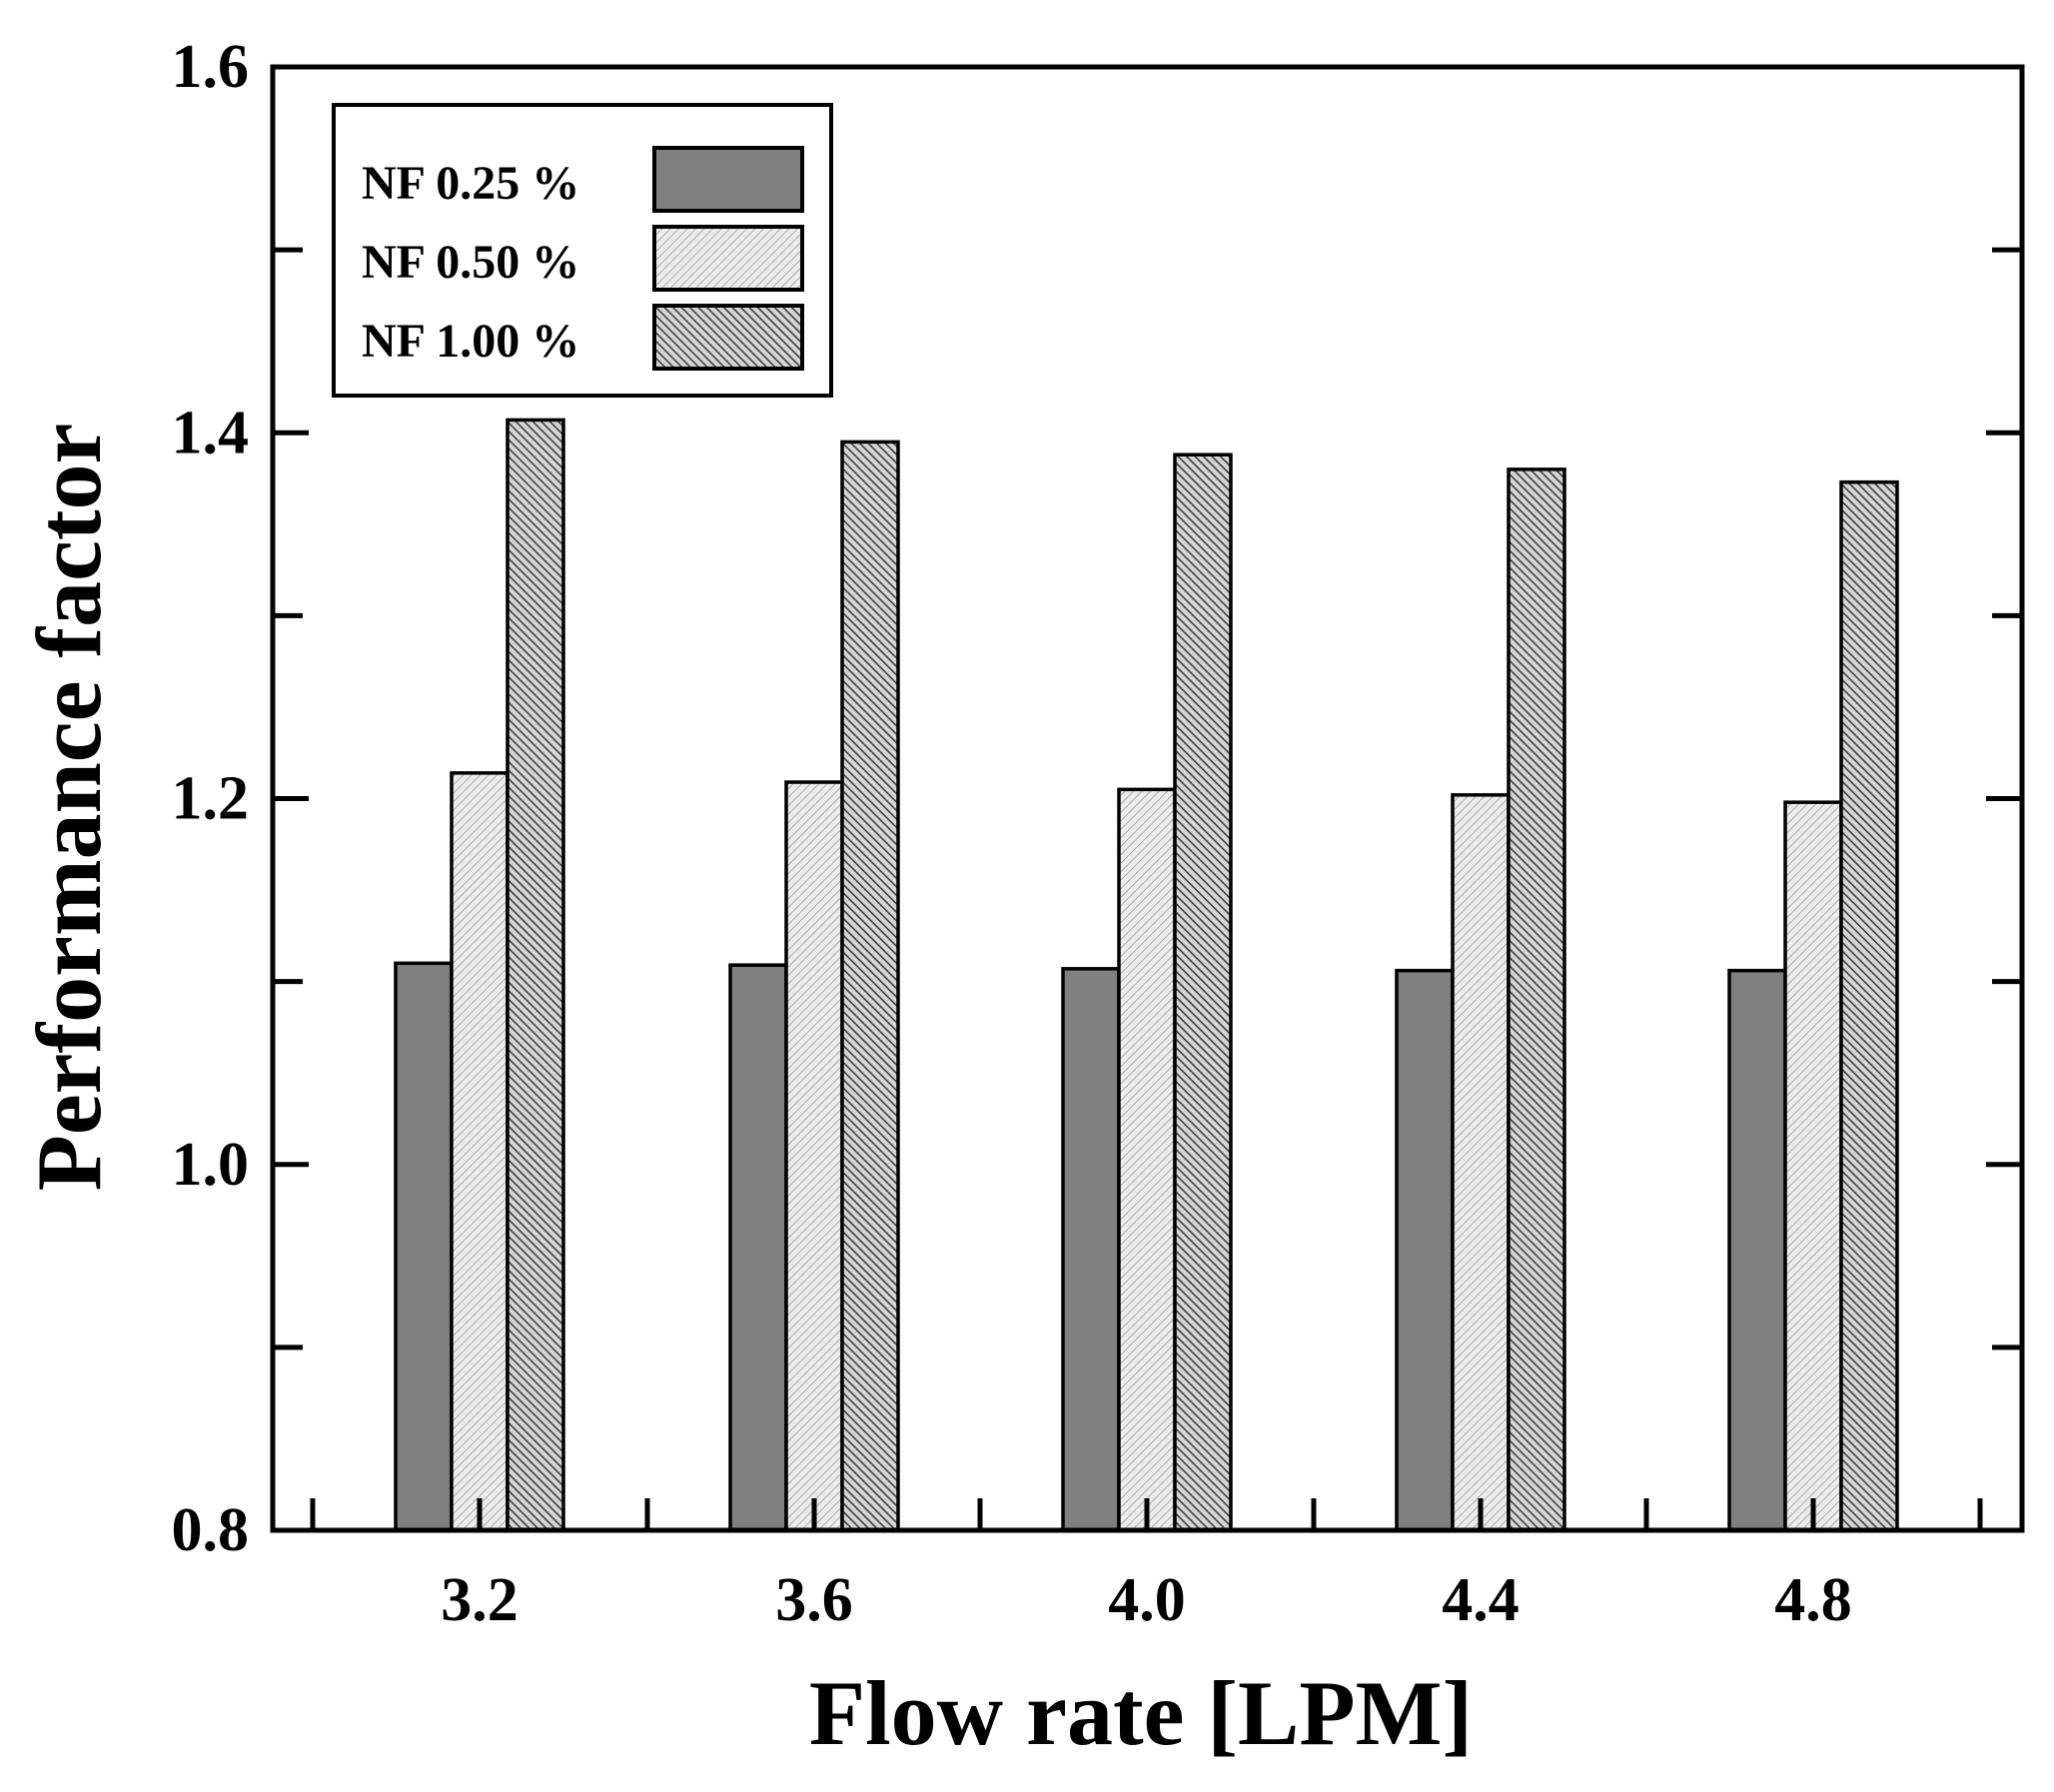 This screenshot has width=2054, height=1792. What do you see at coordinates (470, 262) in the screenshot?
I see `legend-label: NF 0.50 %` at bounding box center [470, 262].